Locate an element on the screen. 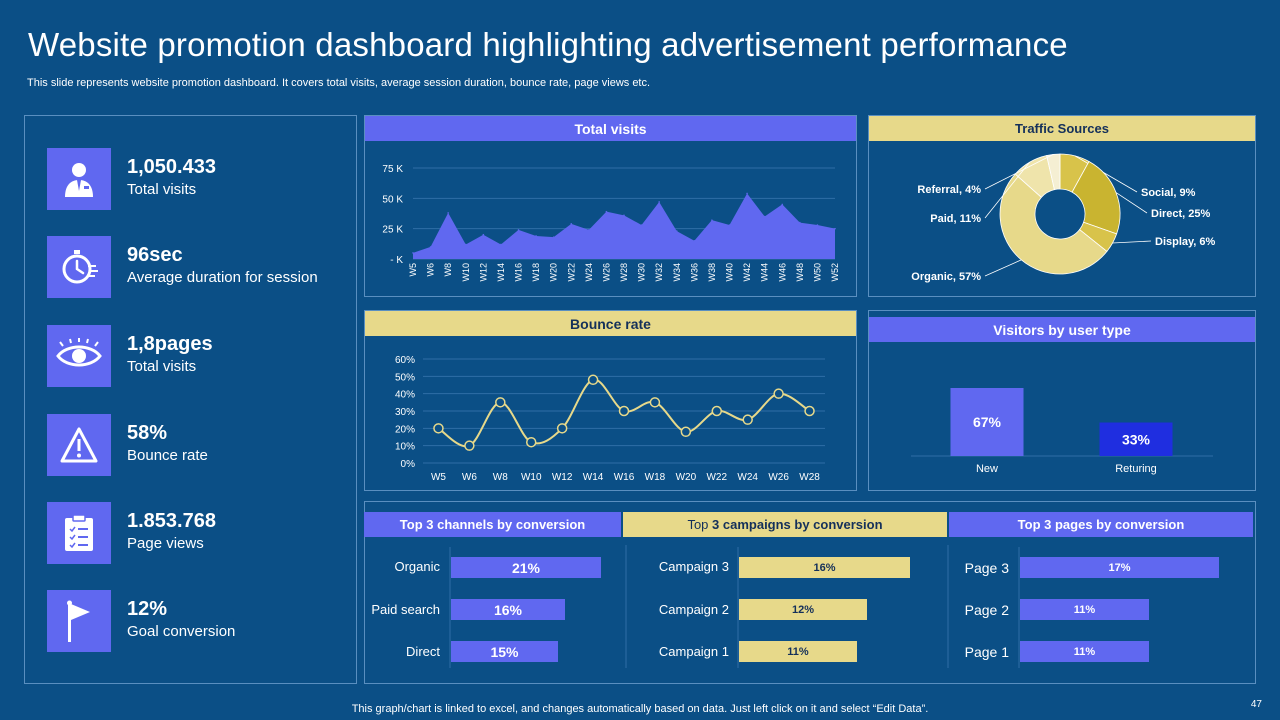  campaign-bar: 12% is located at coordinates (803, 609).